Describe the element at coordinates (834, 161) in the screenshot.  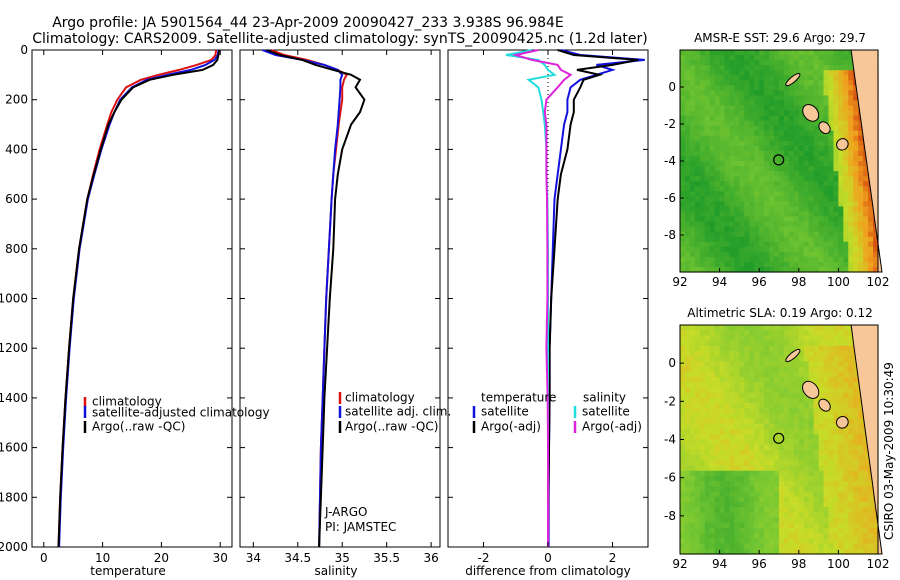
I see `sst-land` at that location.